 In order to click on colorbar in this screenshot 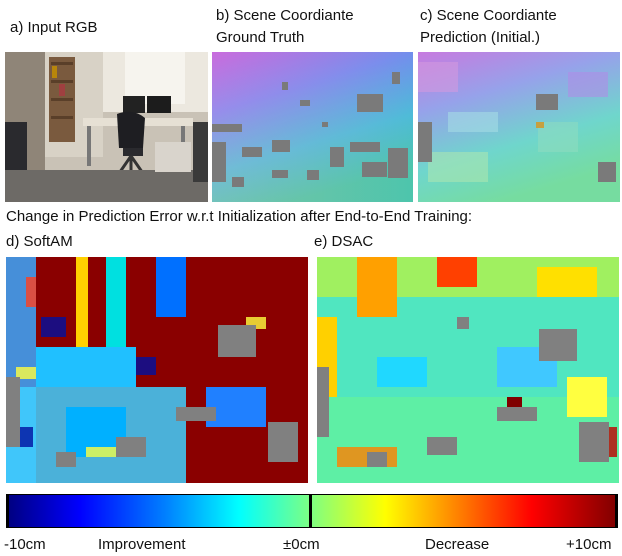, I will do `click(312, 511)`.